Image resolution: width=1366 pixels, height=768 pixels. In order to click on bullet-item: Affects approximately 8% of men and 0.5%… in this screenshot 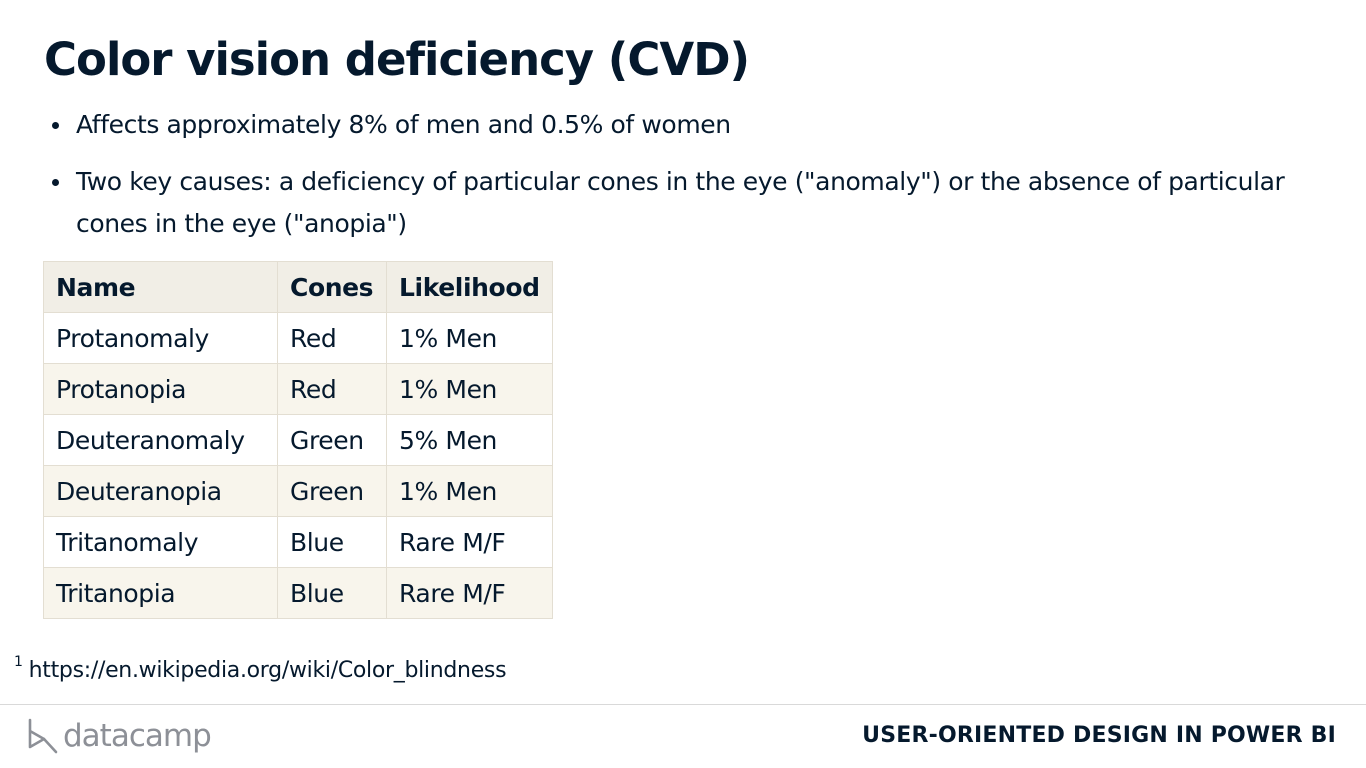, I will do `click(685, 125)`.